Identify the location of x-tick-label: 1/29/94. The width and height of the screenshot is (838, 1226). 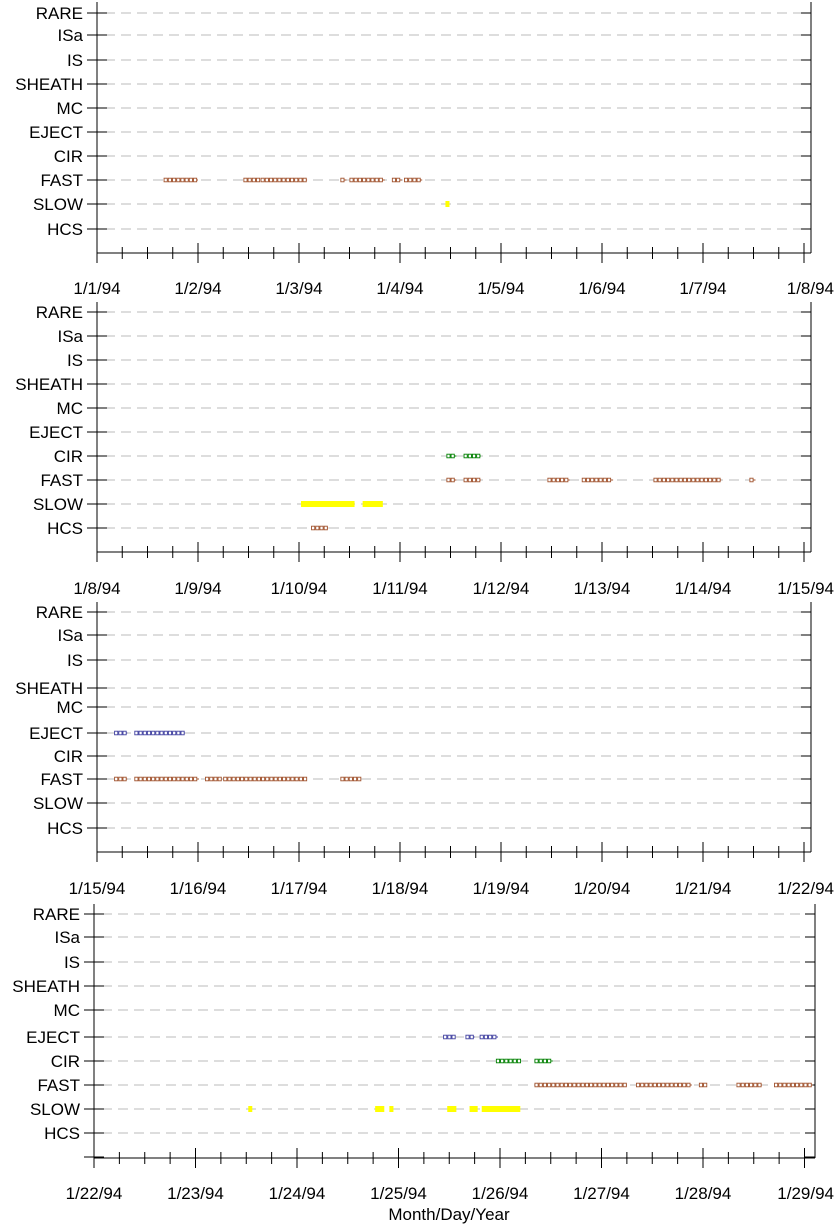
(805, 1193).